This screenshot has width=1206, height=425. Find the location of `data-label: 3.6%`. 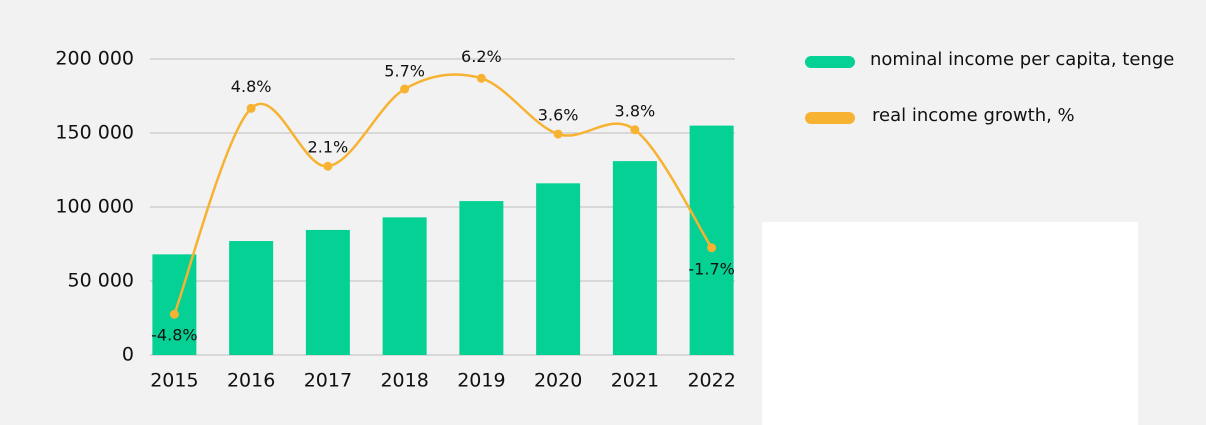

data-label: 3.6% is located at coordinates (558, 115).